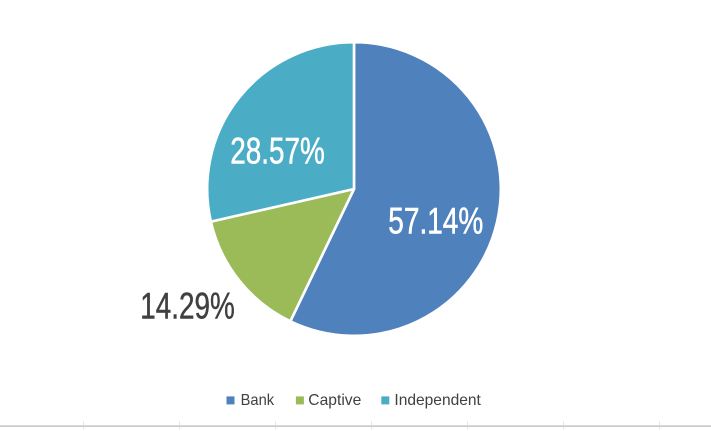 This screenshot has width=711, height=431. Describe the element at coordinates (437, 400) in the screenshot. I see `svg-text: Independent` at that location.